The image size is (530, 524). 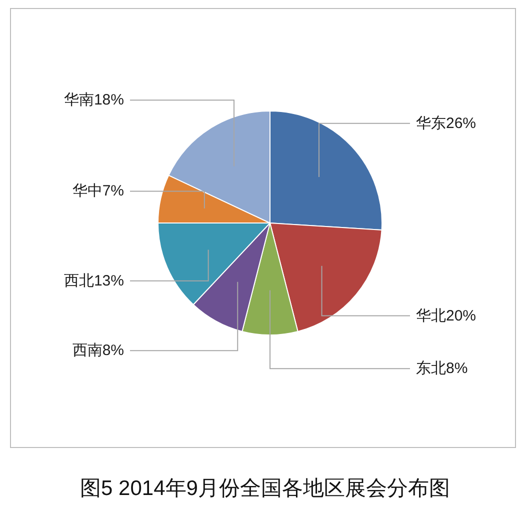 What do you see at coordinates (446, 315) in the screenshot?
I see `slice-label: 华北20%` at bounding box center [446, 315].